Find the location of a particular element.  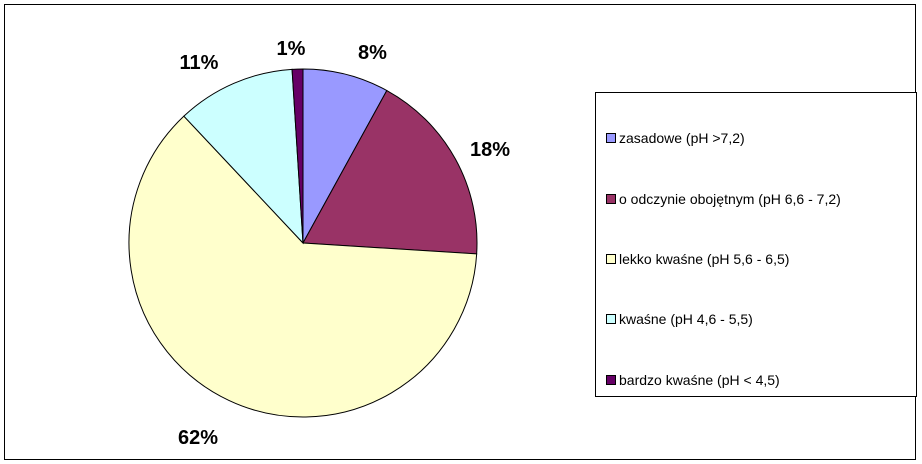

pie-slice-bardzo-kwasne is located at coordinates (297, 156).